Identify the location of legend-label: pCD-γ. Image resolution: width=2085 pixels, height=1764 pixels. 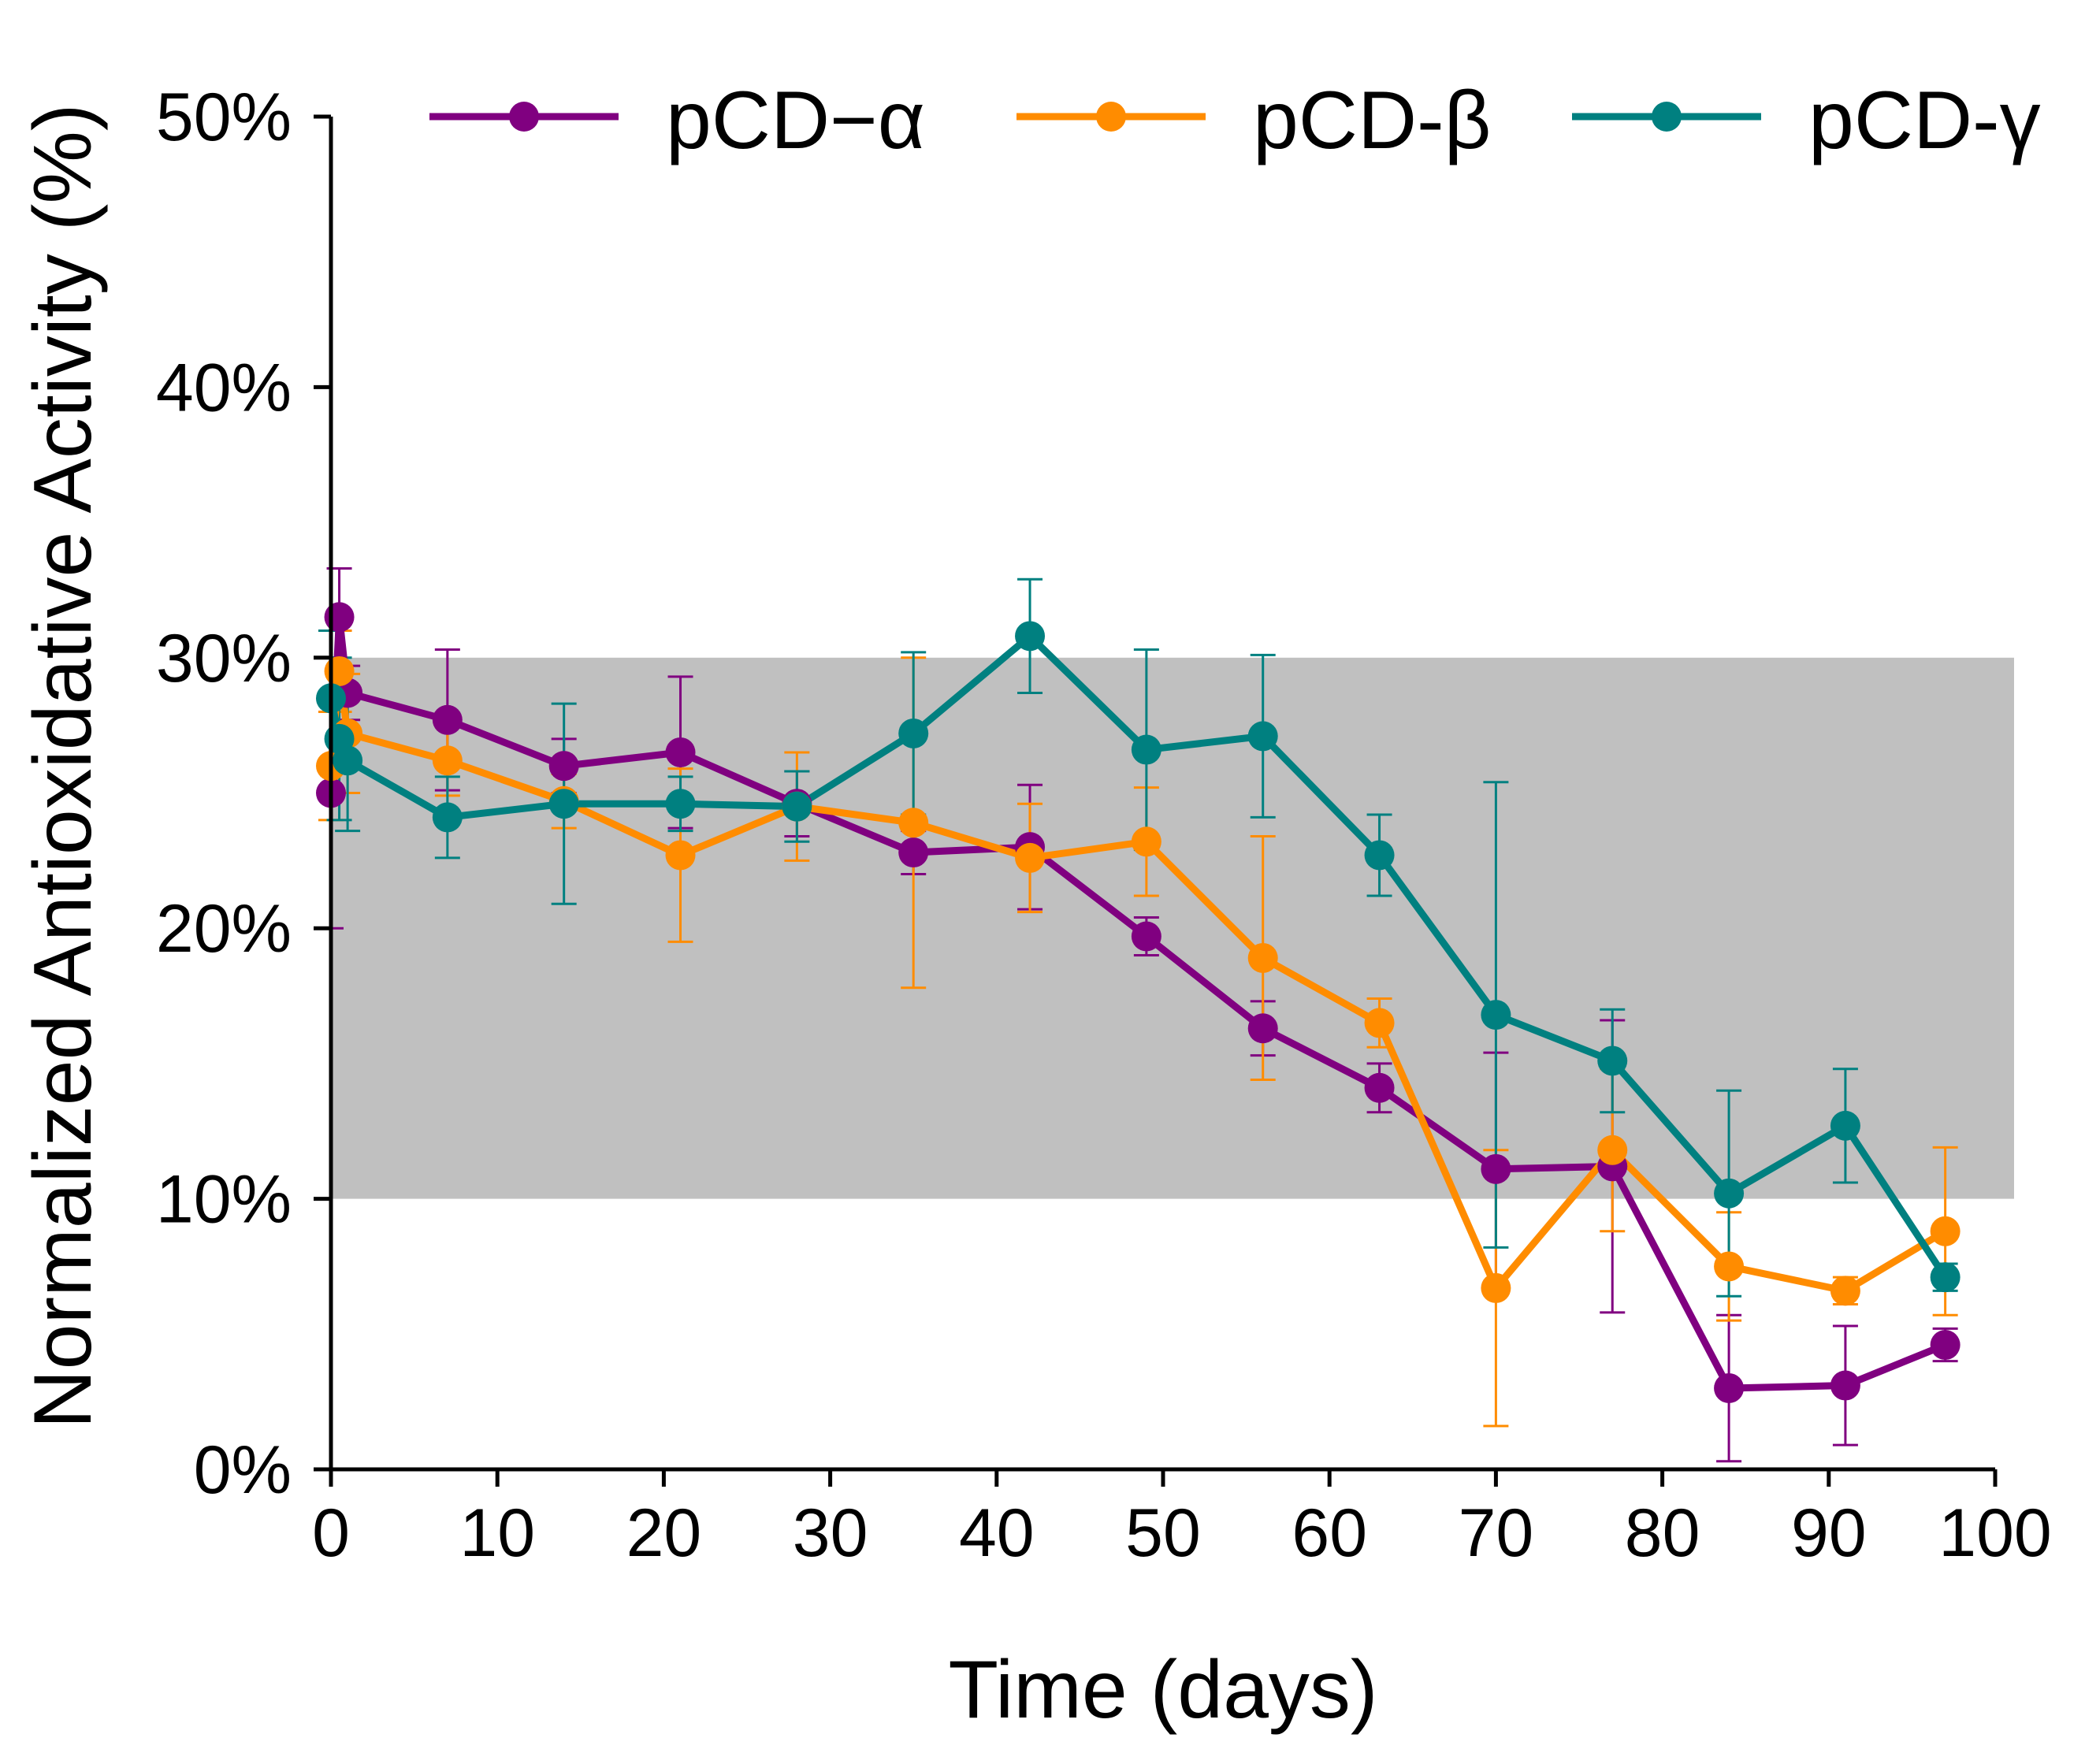
(1924, 120).